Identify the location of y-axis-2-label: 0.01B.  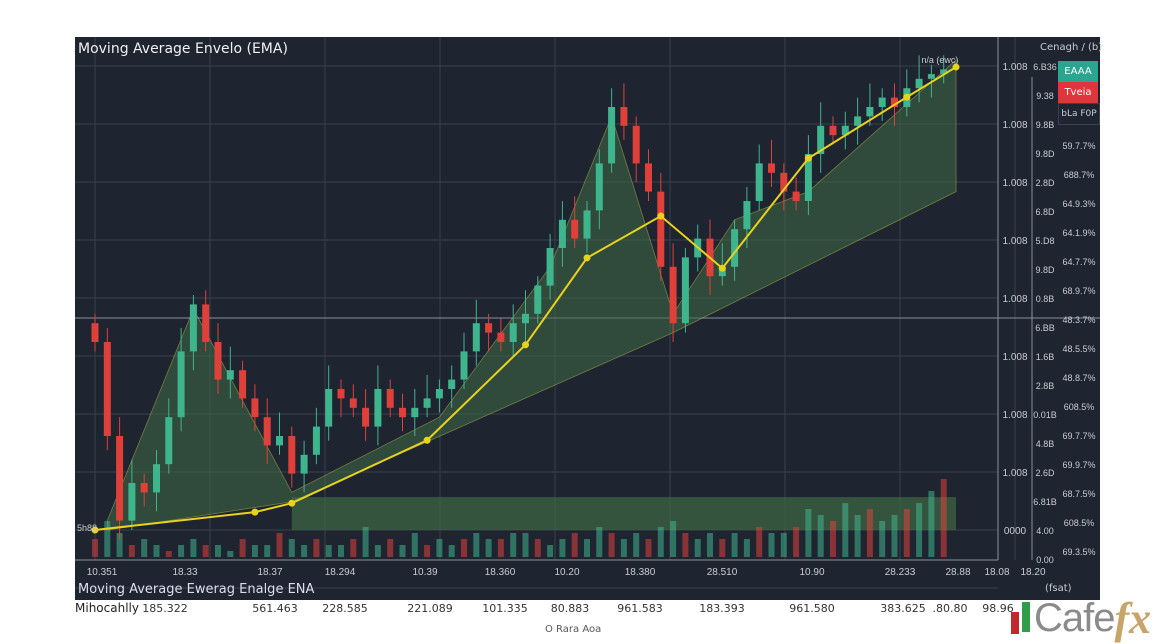
(1045, 415).